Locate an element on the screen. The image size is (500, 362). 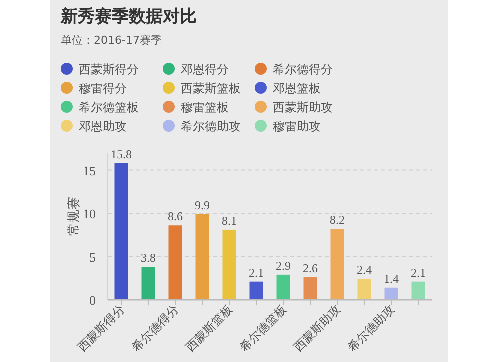
y-tick-label: 15 is located at coordinates (89, 170).